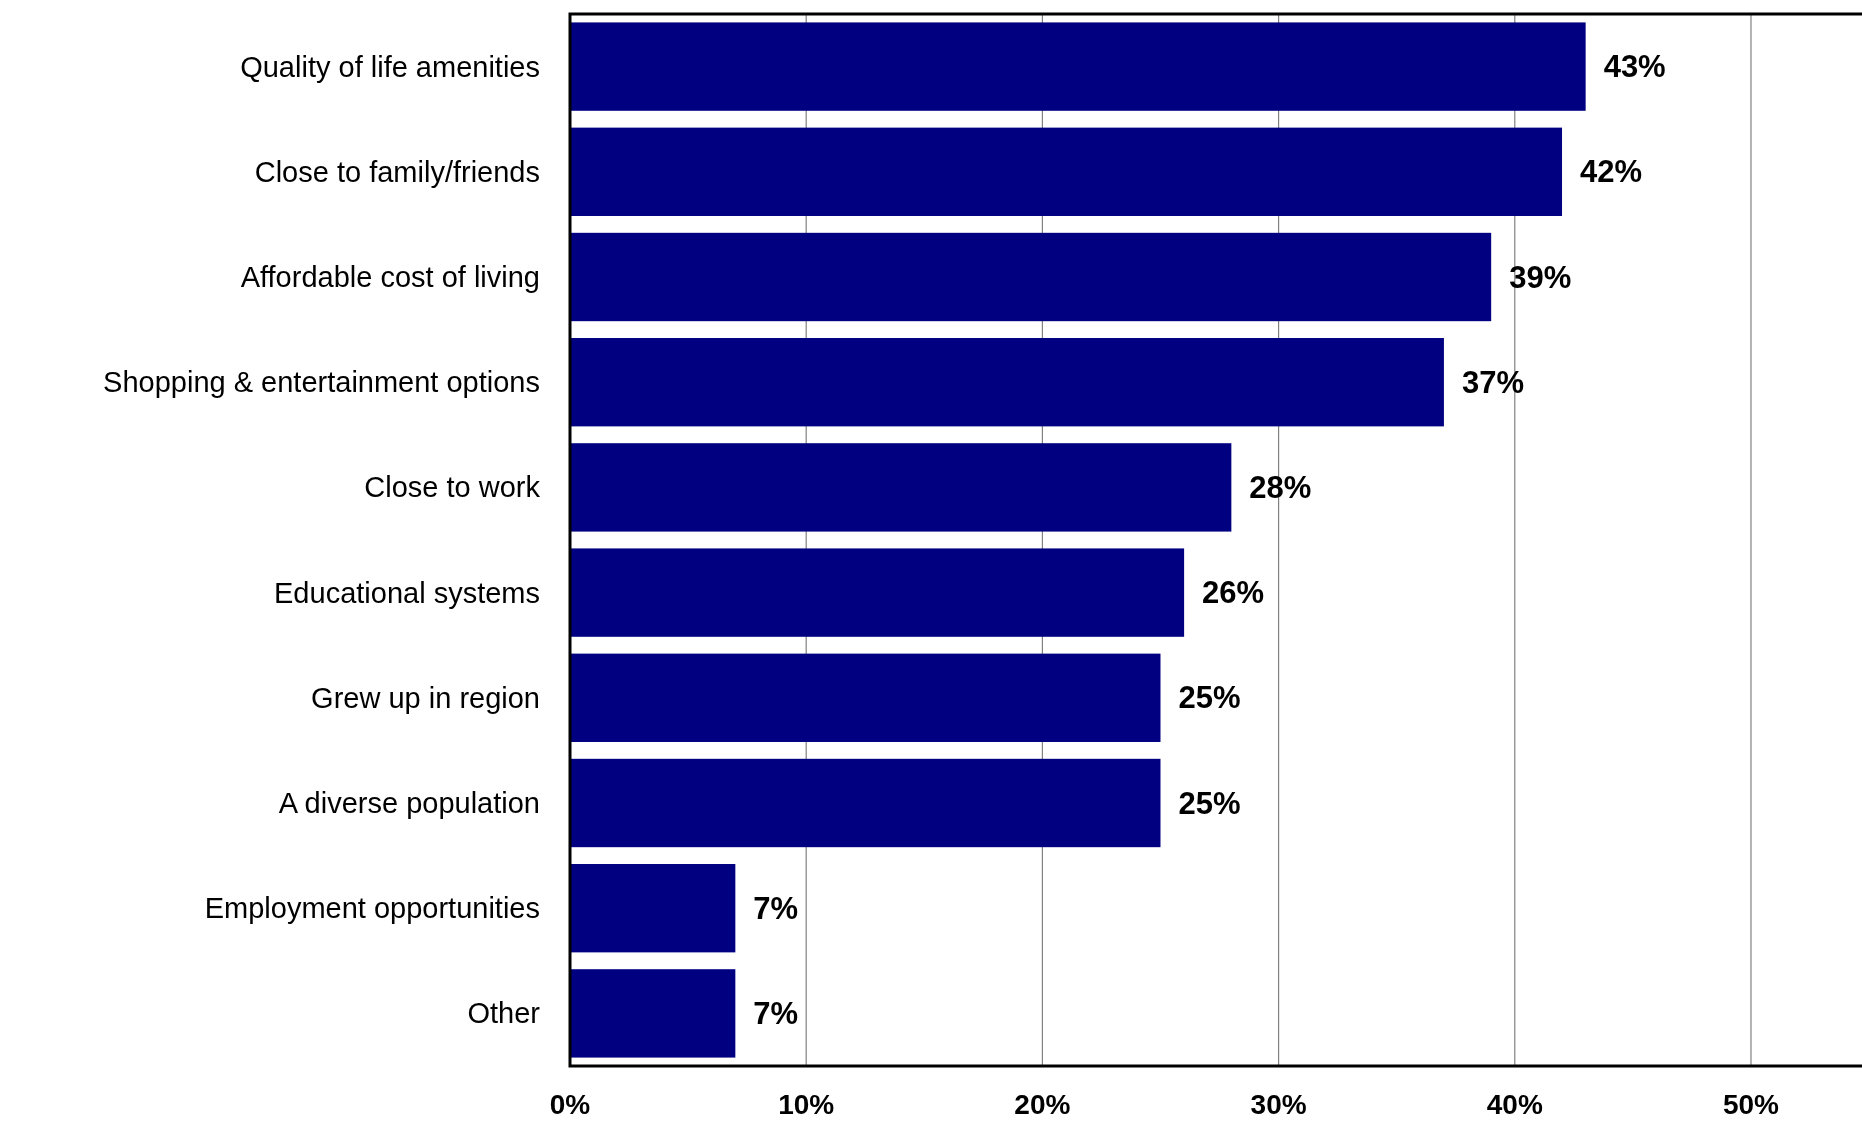 This screenshot has height=1128, width=1862. I want to click on y-tick-label: Employment opportunities, so click(372, 908).